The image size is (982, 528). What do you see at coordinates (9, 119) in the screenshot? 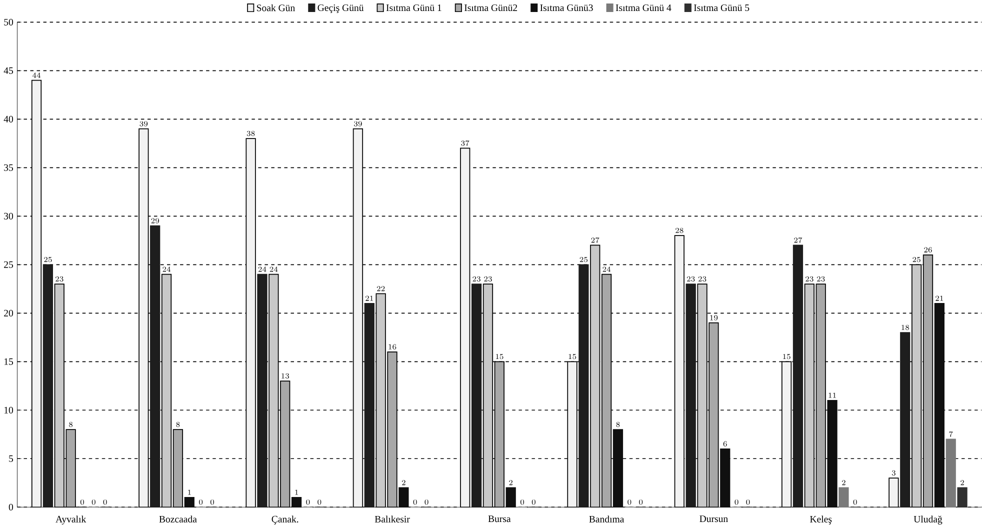
I see `y-tick-label: 40` at bounding box center [9, 119].